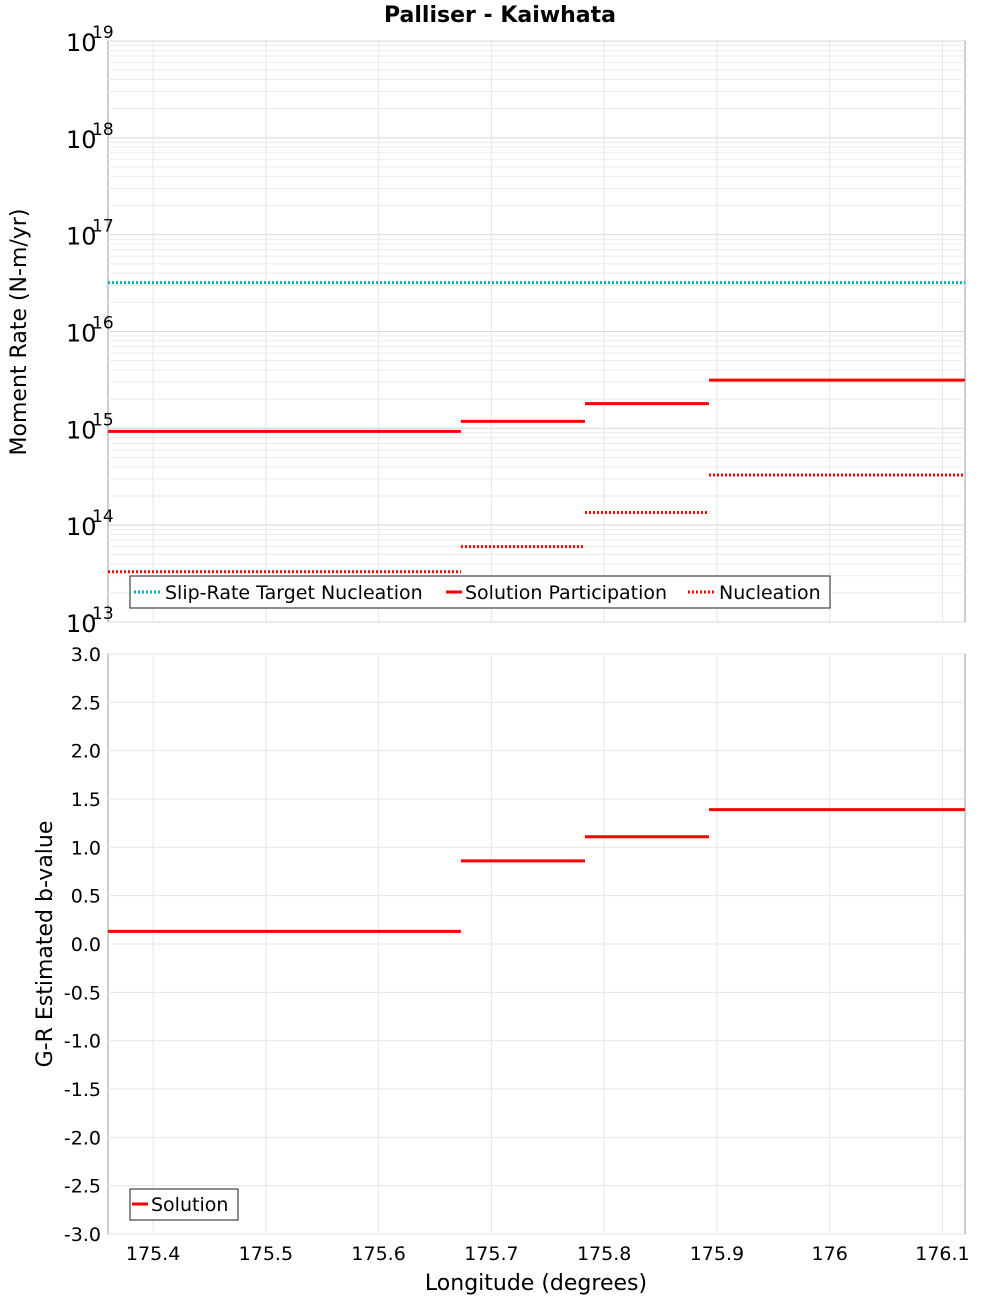 This screenshot has width=1000, height=1300. What do you see at coordinates (536, 870) in the screenshot?
I see `b-value-series` at bounding box center [536, 870].